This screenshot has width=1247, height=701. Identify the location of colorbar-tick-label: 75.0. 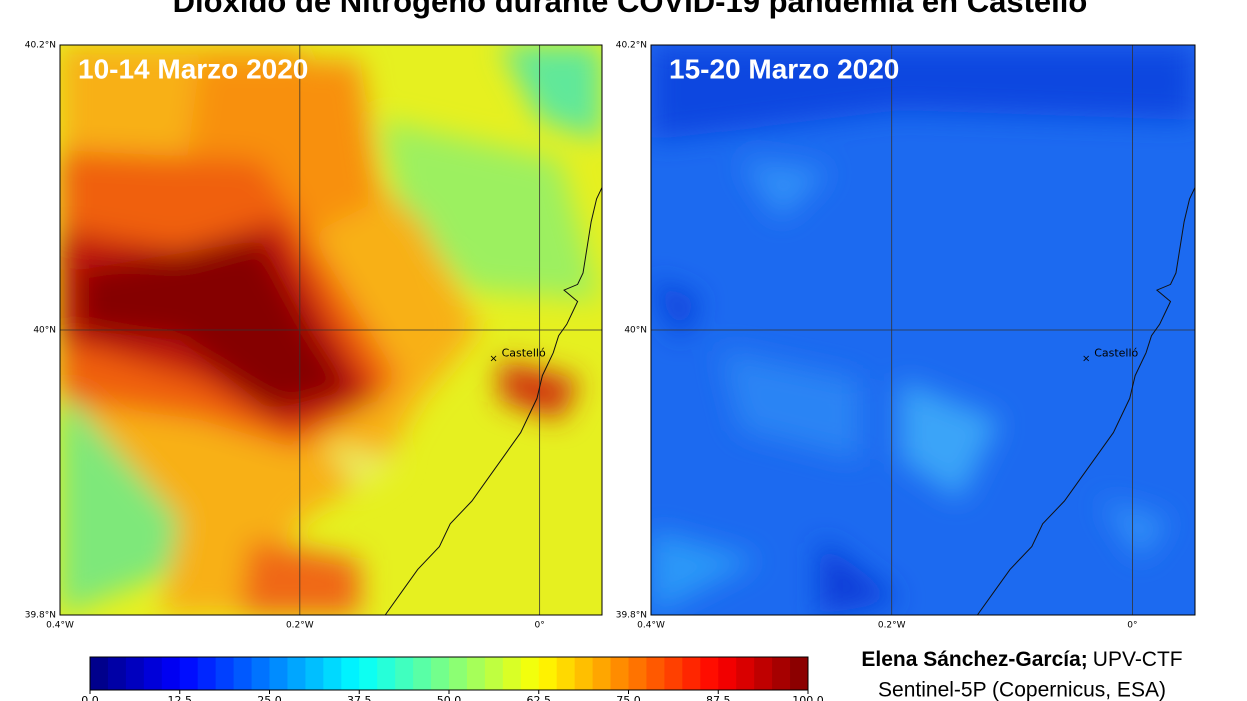
(628, 697).